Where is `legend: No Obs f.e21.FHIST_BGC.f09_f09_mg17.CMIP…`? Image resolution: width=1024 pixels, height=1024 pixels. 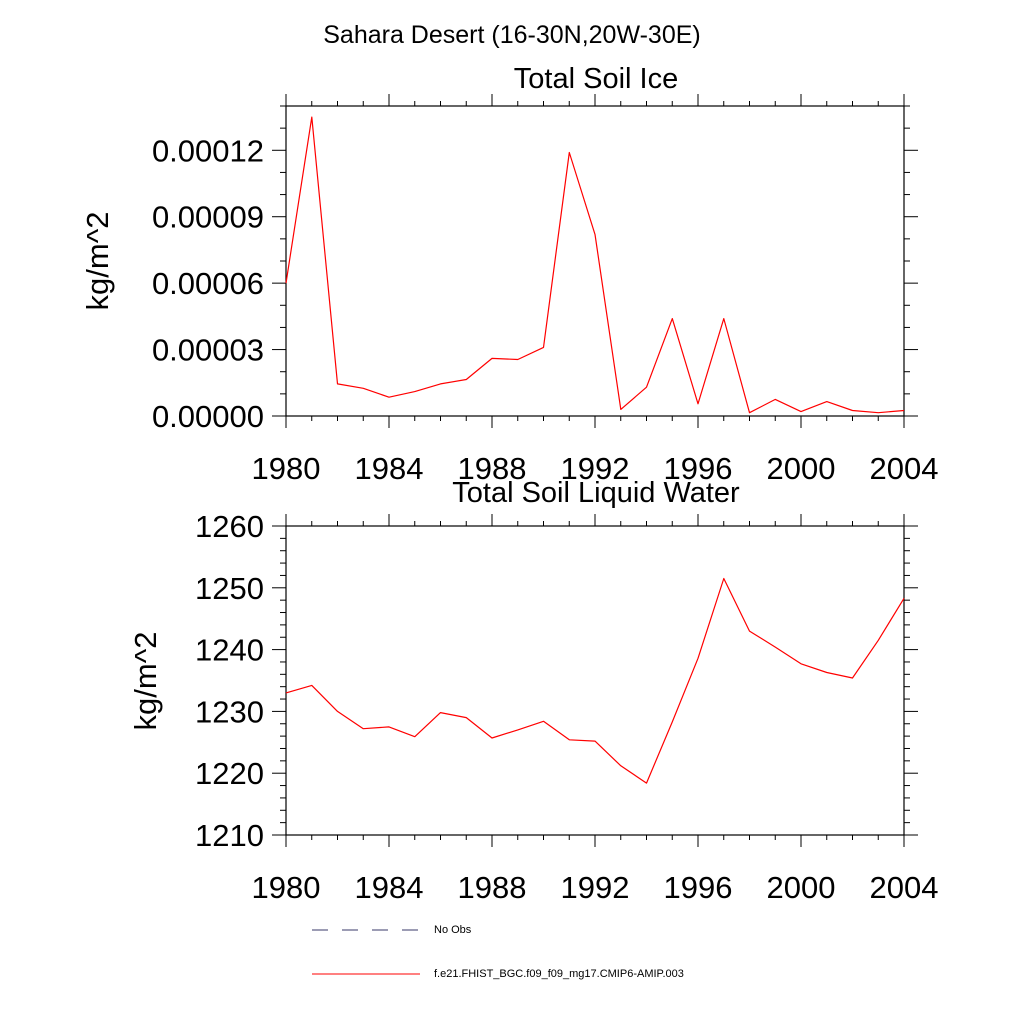 legend: No Obs f.e21.FHIST_BGC.f09_f09_mg17.CMIP… is located at coordinates (498, 952).